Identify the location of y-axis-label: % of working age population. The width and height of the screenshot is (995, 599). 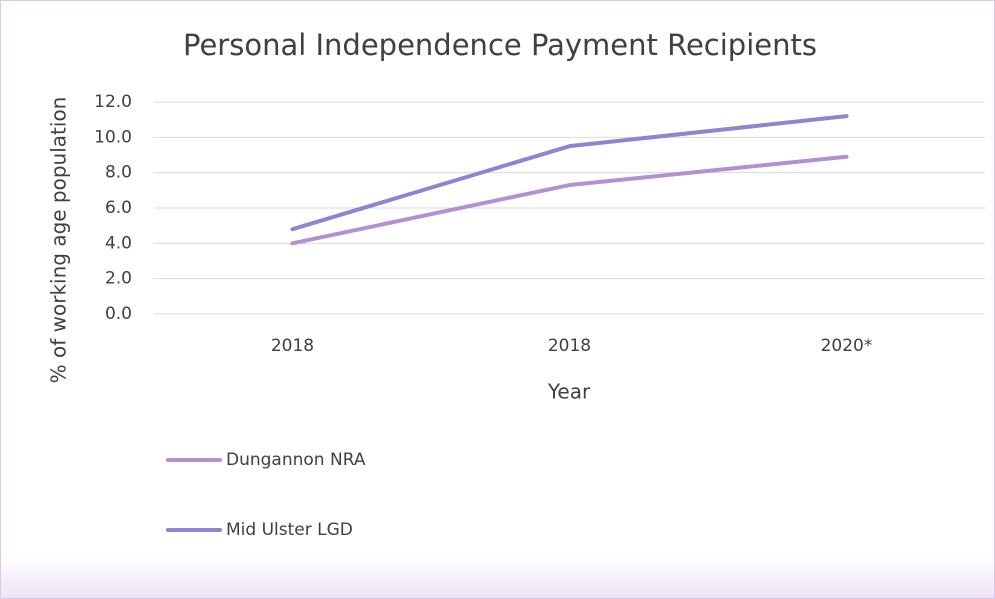
(59, 240).